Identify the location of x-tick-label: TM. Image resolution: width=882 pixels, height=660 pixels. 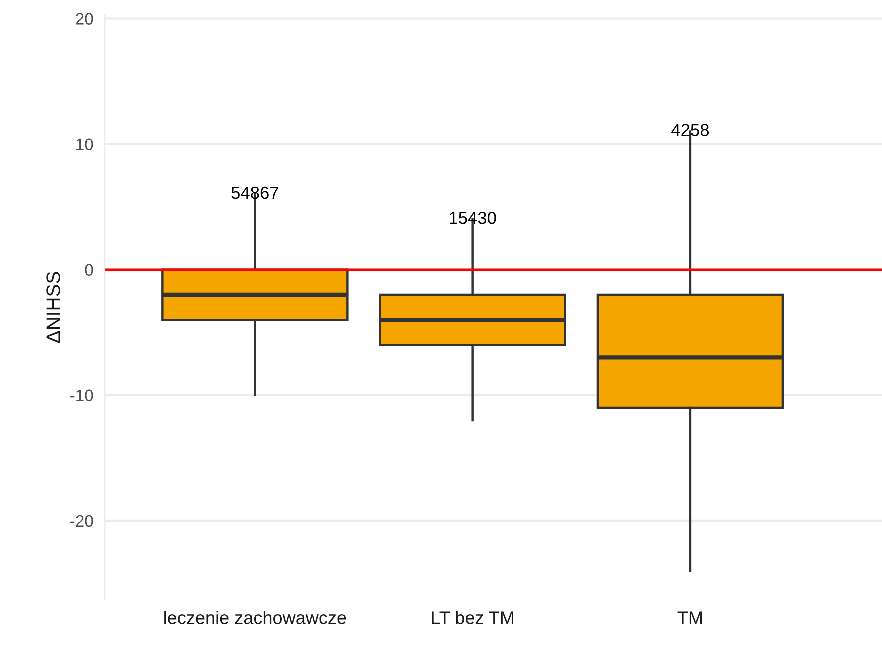
(690, 618).